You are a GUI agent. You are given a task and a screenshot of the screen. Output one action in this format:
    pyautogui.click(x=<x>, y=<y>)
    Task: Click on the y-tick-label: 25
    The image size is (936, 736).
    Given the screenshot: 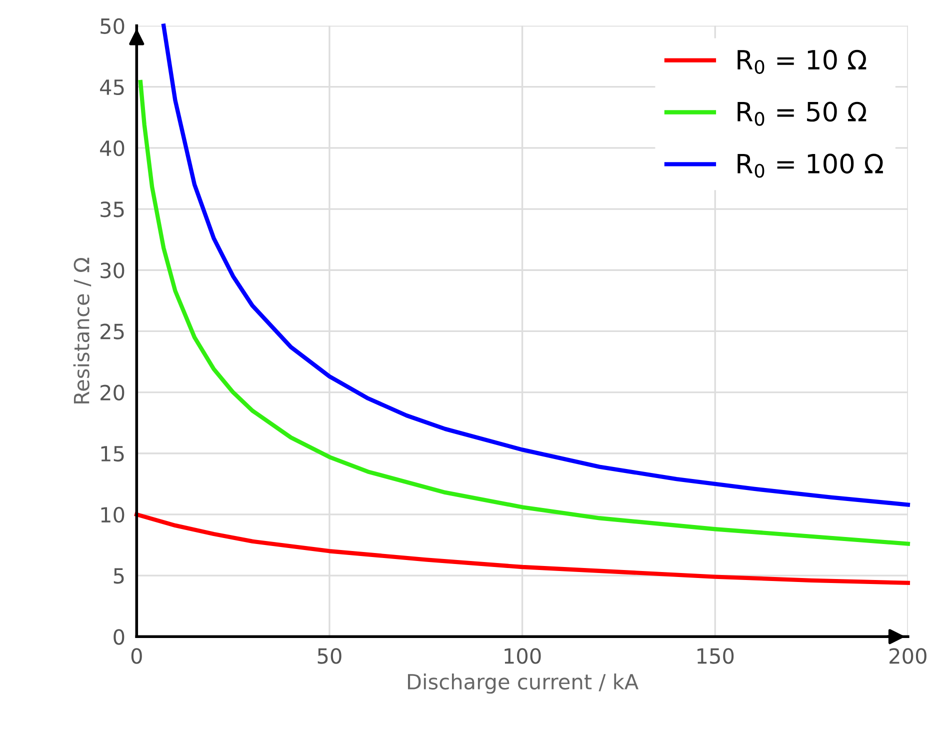 What is the action you would take?
    pyautogui.click(x=112, y=332)
    